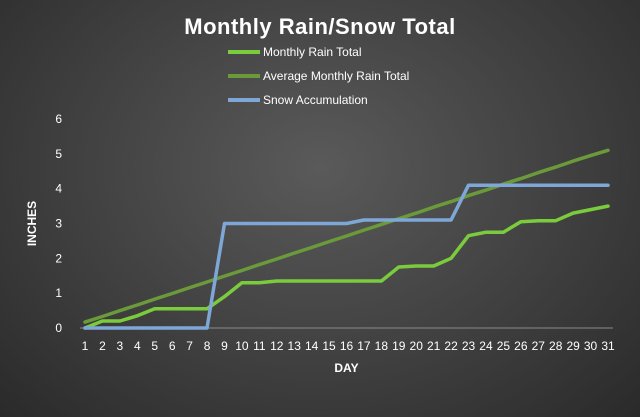  I want to click on y-tick-label-0: 0, so click(58, 328).